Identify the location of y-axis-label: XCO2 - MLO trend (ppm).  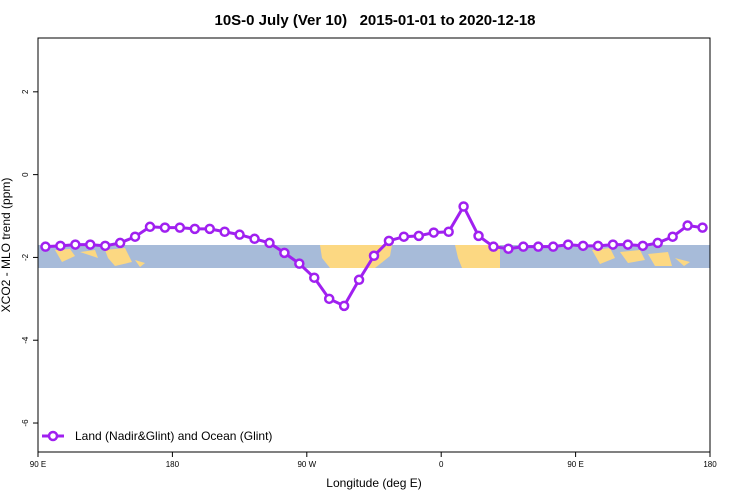
(6, 245).